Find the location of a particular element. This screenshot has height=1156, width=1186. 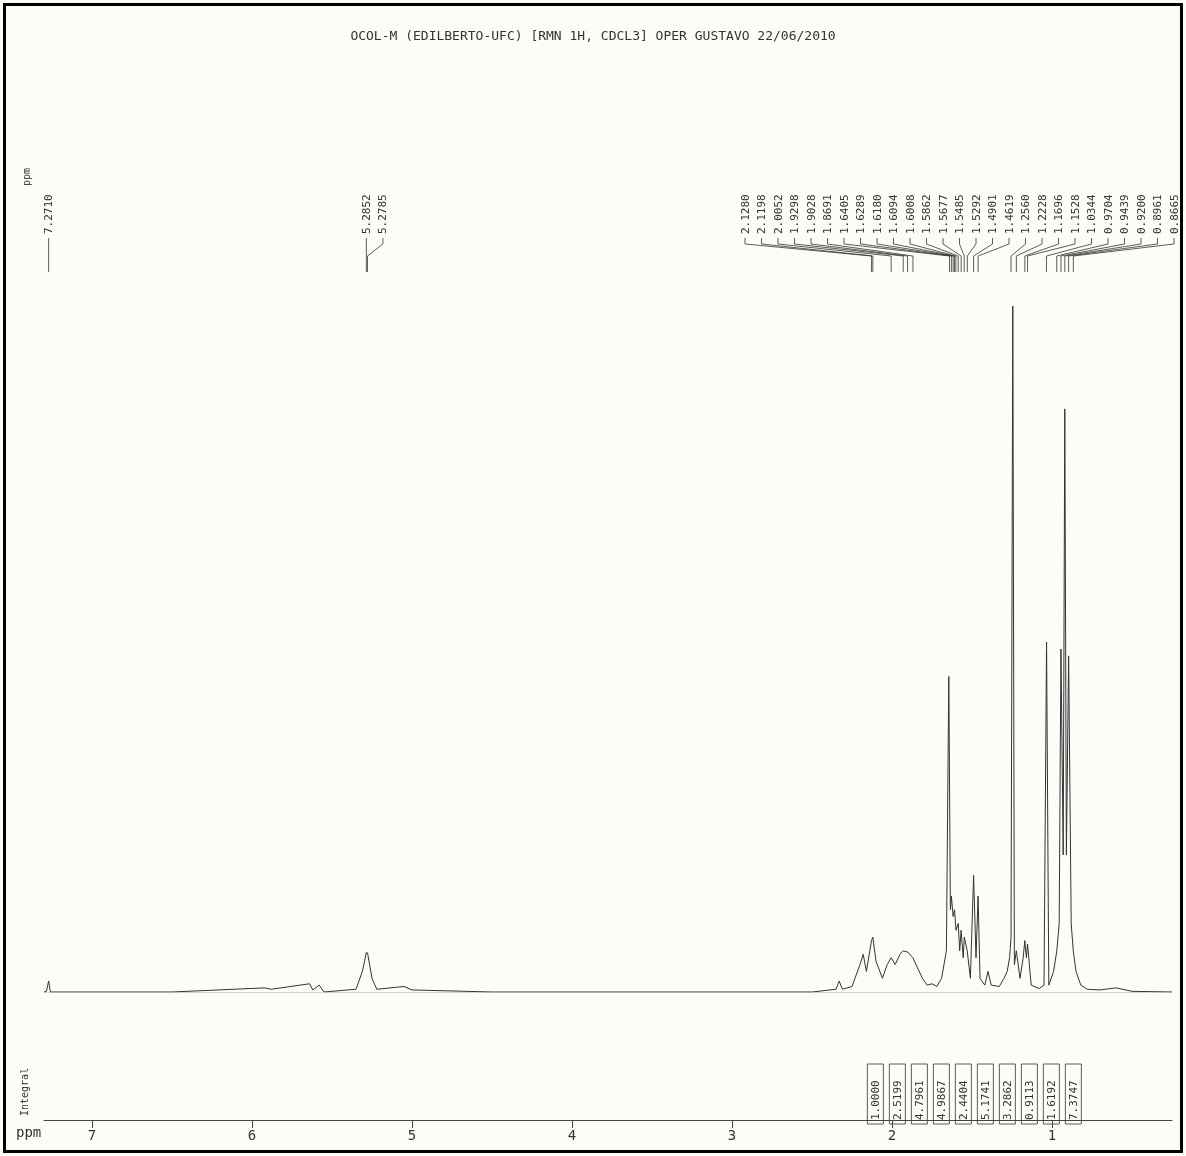

annotation: 1.6180 is located at coordinates (877, 214).